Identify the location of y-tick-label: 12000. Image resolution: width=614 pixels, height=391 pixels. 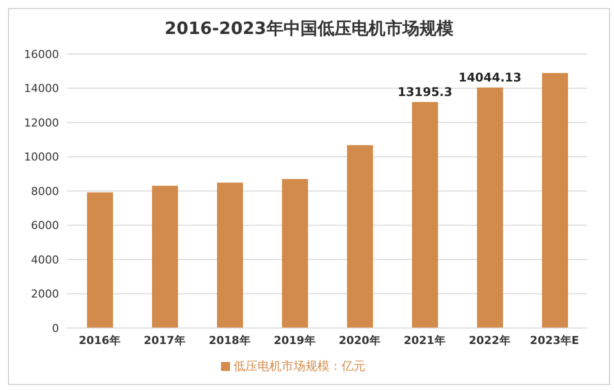
(41, 123).